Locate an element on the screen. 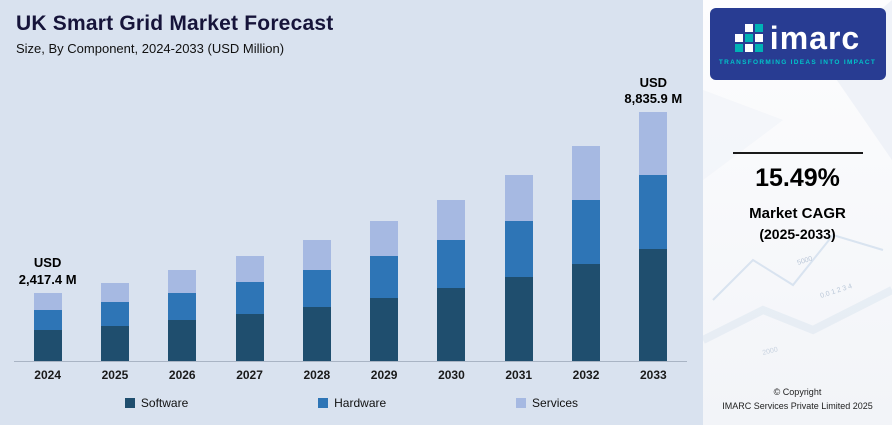  x-axis-label-2029: 2029 is located at coordinates (384, 375).